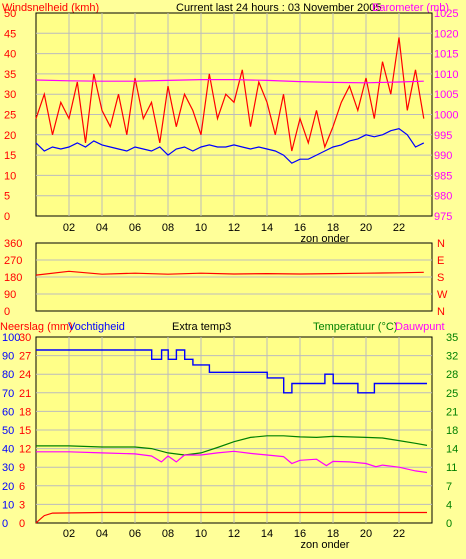 This screenshot has height=559, width=466. Describe the element at coordinates (96, 327) in the screenshot. I see `humidity-axis-title: Vochtigheid` at that location.